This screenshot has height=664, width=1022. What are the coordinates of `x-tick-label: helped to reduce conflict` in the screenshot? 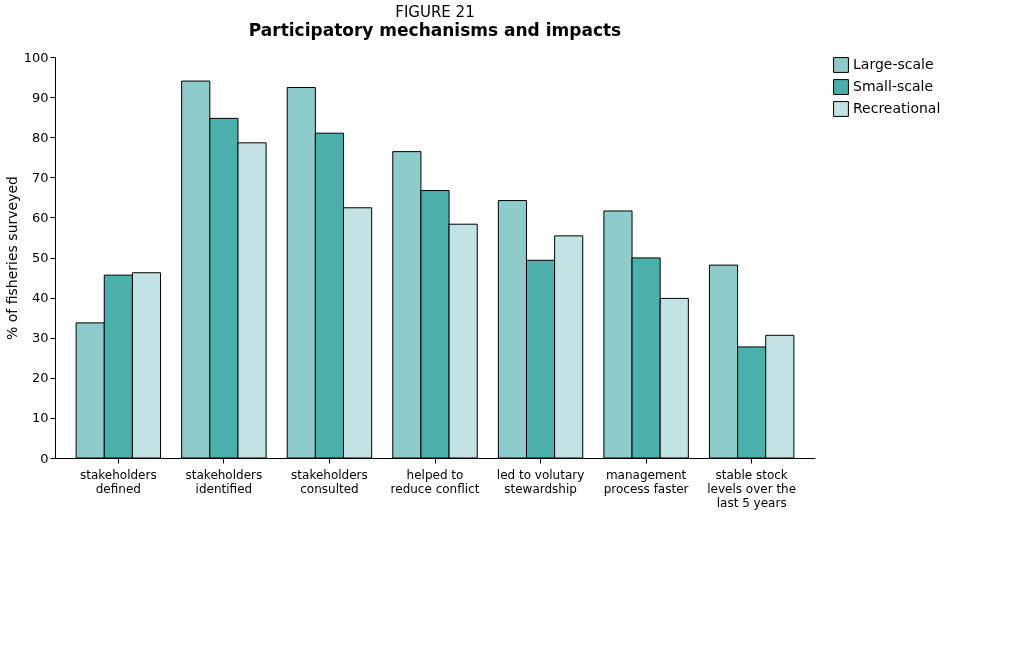 It's located at (435, 481).